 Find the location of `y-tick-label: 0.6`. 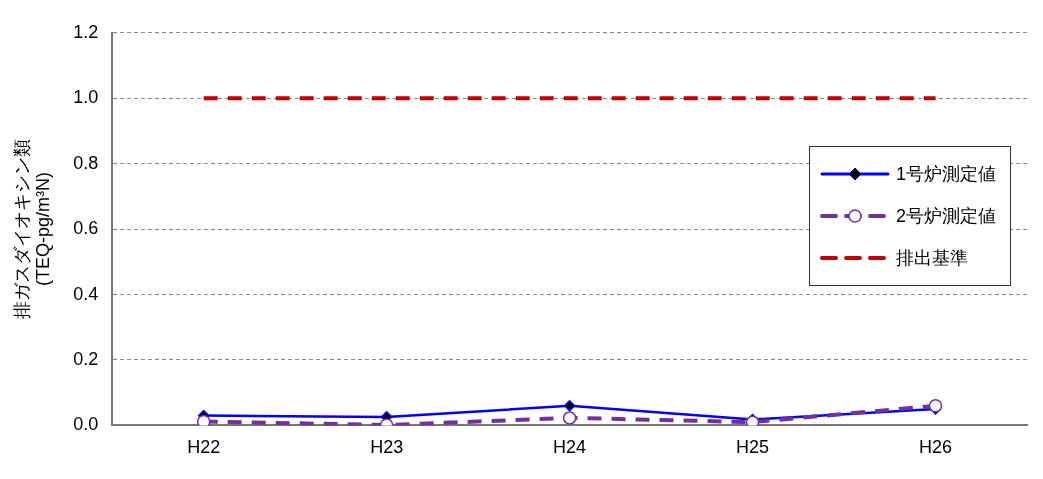

y-tick-label: 0.6 is located at coordinates (86, 228).